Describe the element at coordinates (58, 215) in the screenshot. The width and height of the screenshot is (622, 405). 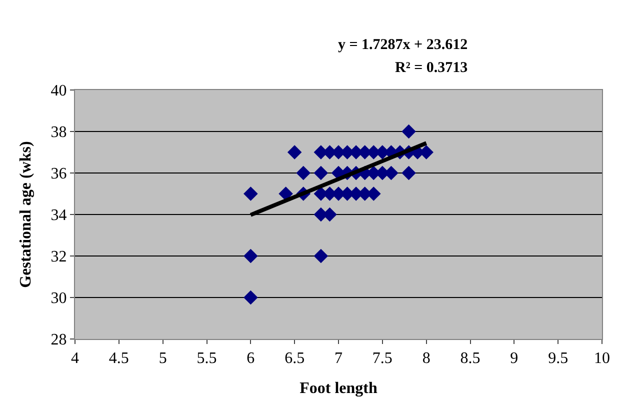
I see `y-tick-label: 34` at that location.